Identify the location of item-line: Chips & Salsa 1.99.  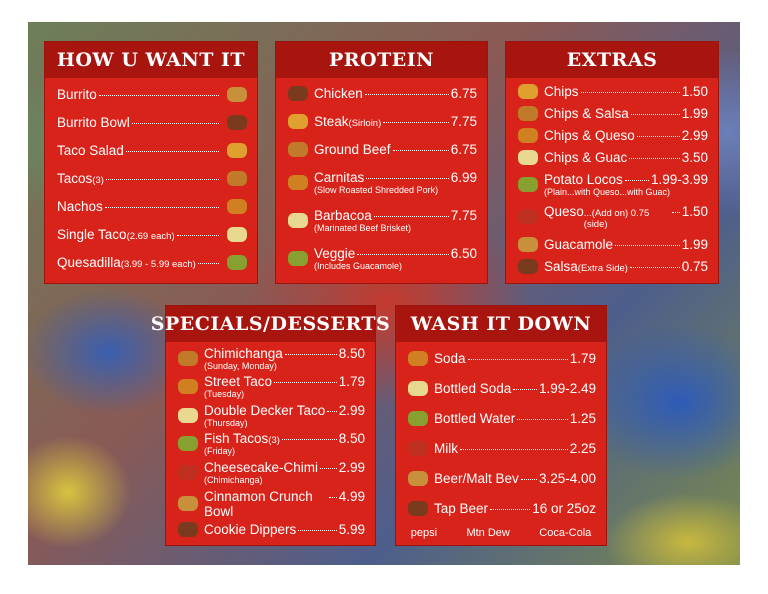
(626, 113).